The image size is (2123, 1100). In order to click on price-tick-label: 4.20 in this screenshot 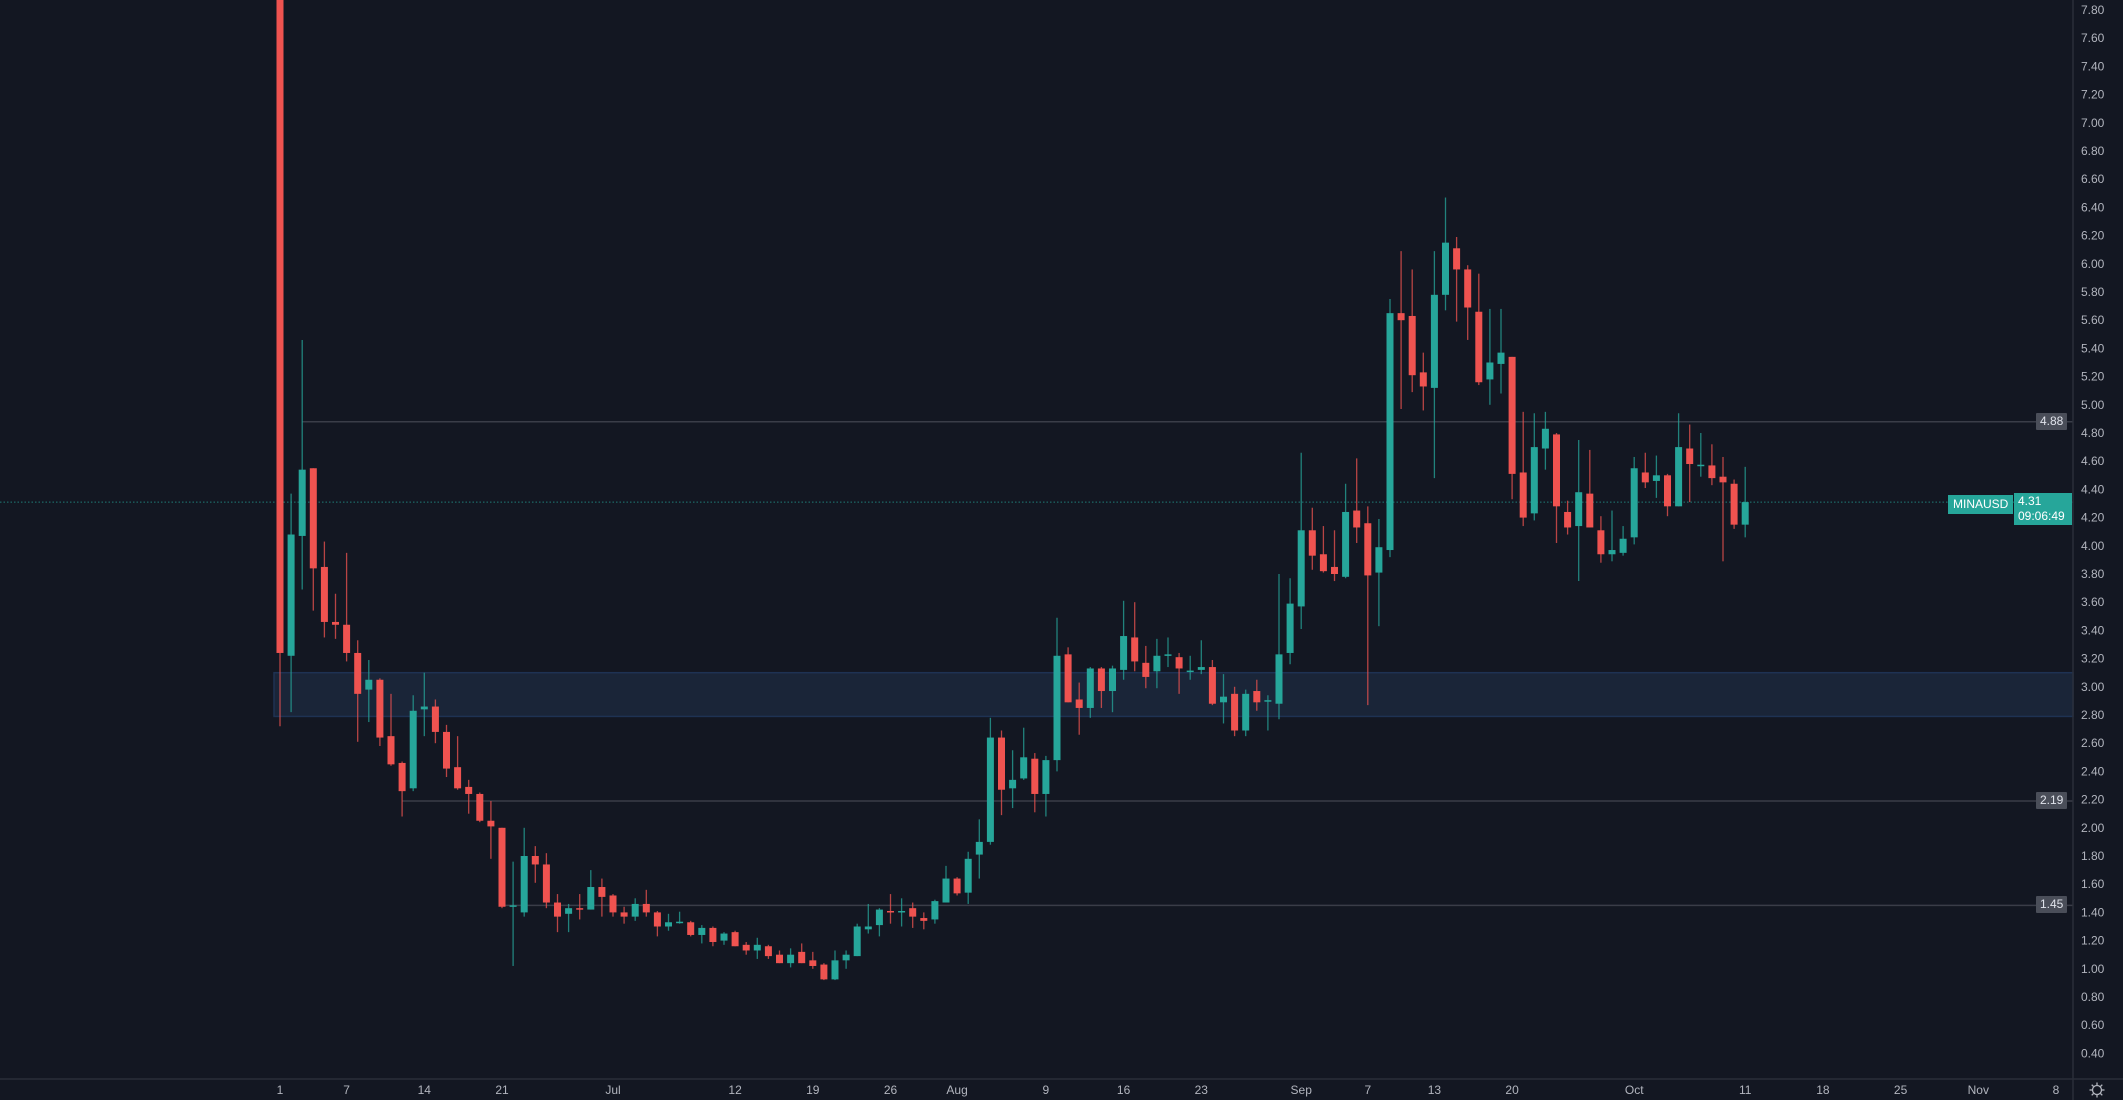, I will do `click(2093, 518)`.